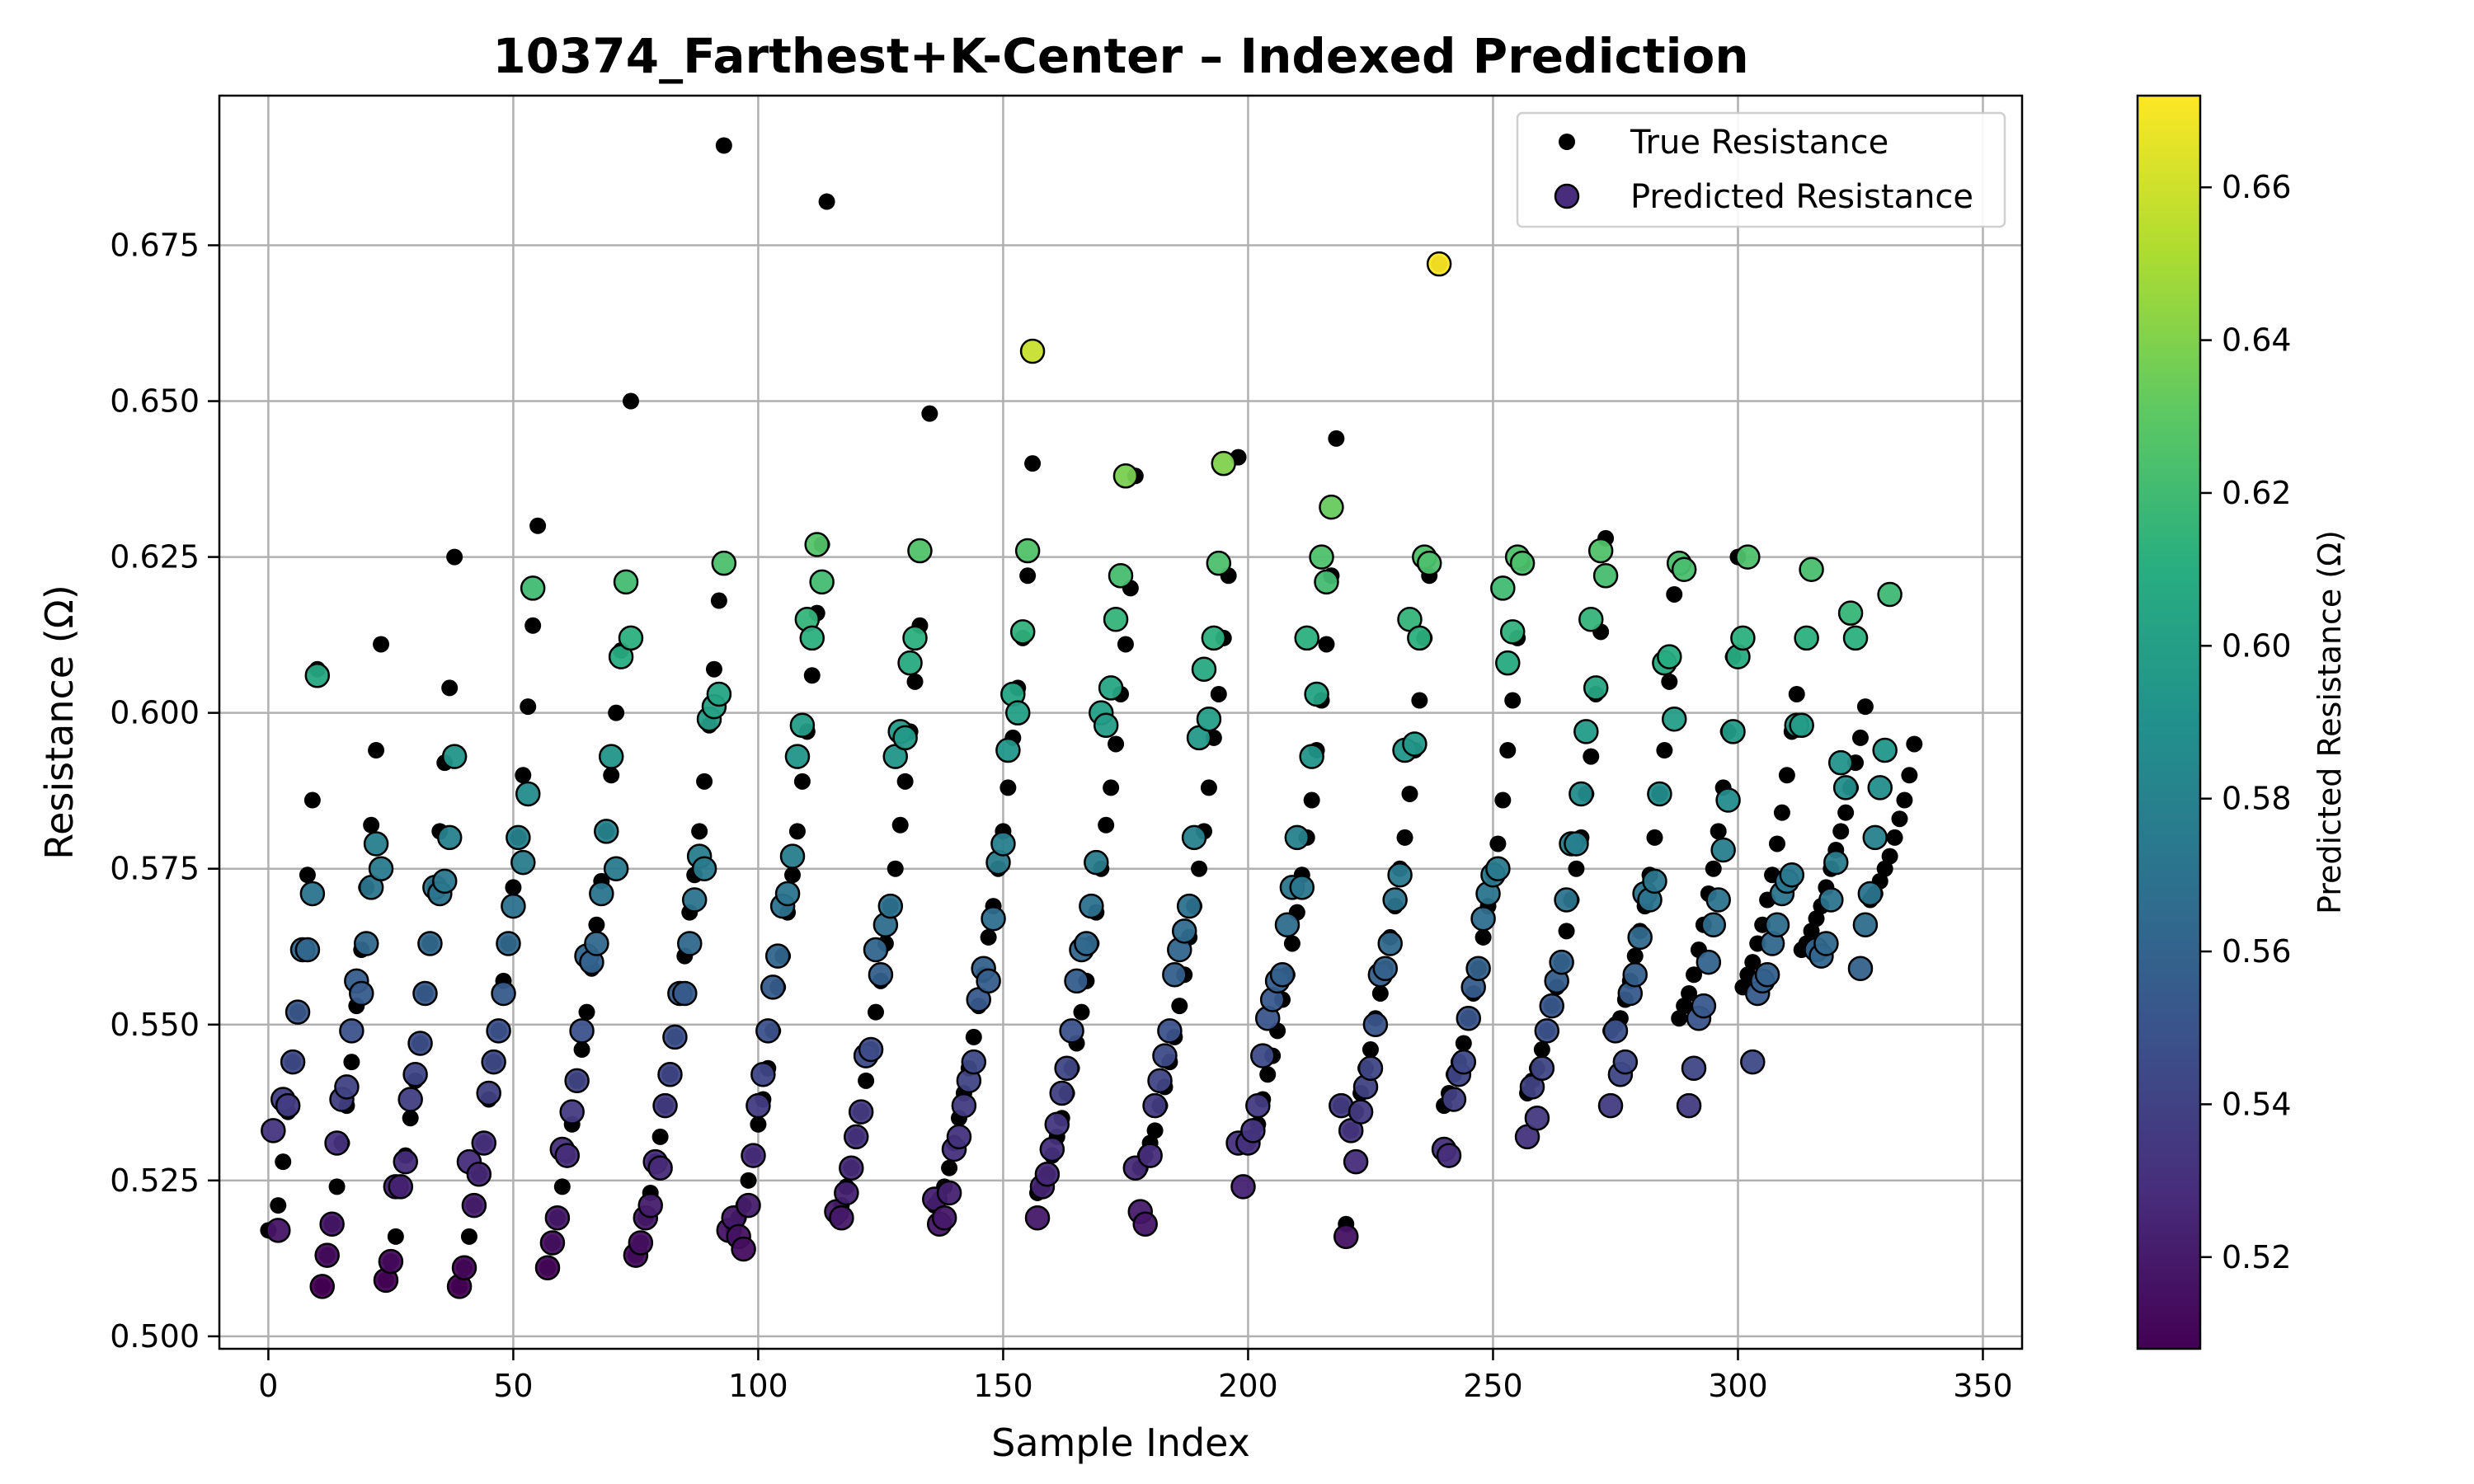 The height and width of the screenshot is (1484, 2474). What do you see at coordinates (1761, 169) in the screenshot?
I see `legend: True Resistance Predicted Resistance` at bounding box center [1761, 169].